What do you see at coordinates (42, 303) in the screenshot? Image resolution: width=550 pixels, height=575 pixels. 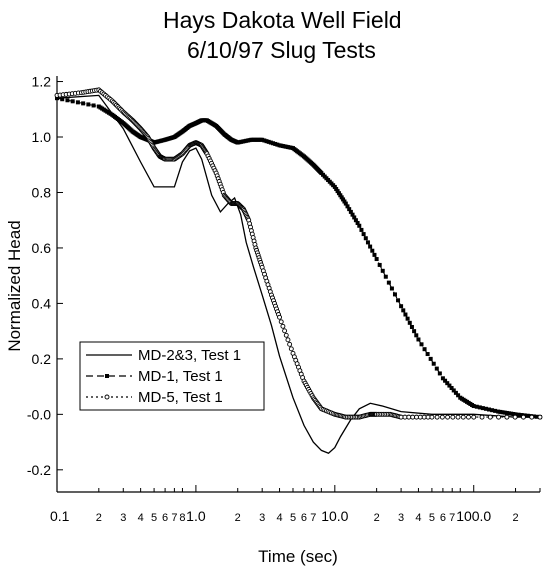 I see `y-tick-label: 0.4` at bounding box center [42, 303].